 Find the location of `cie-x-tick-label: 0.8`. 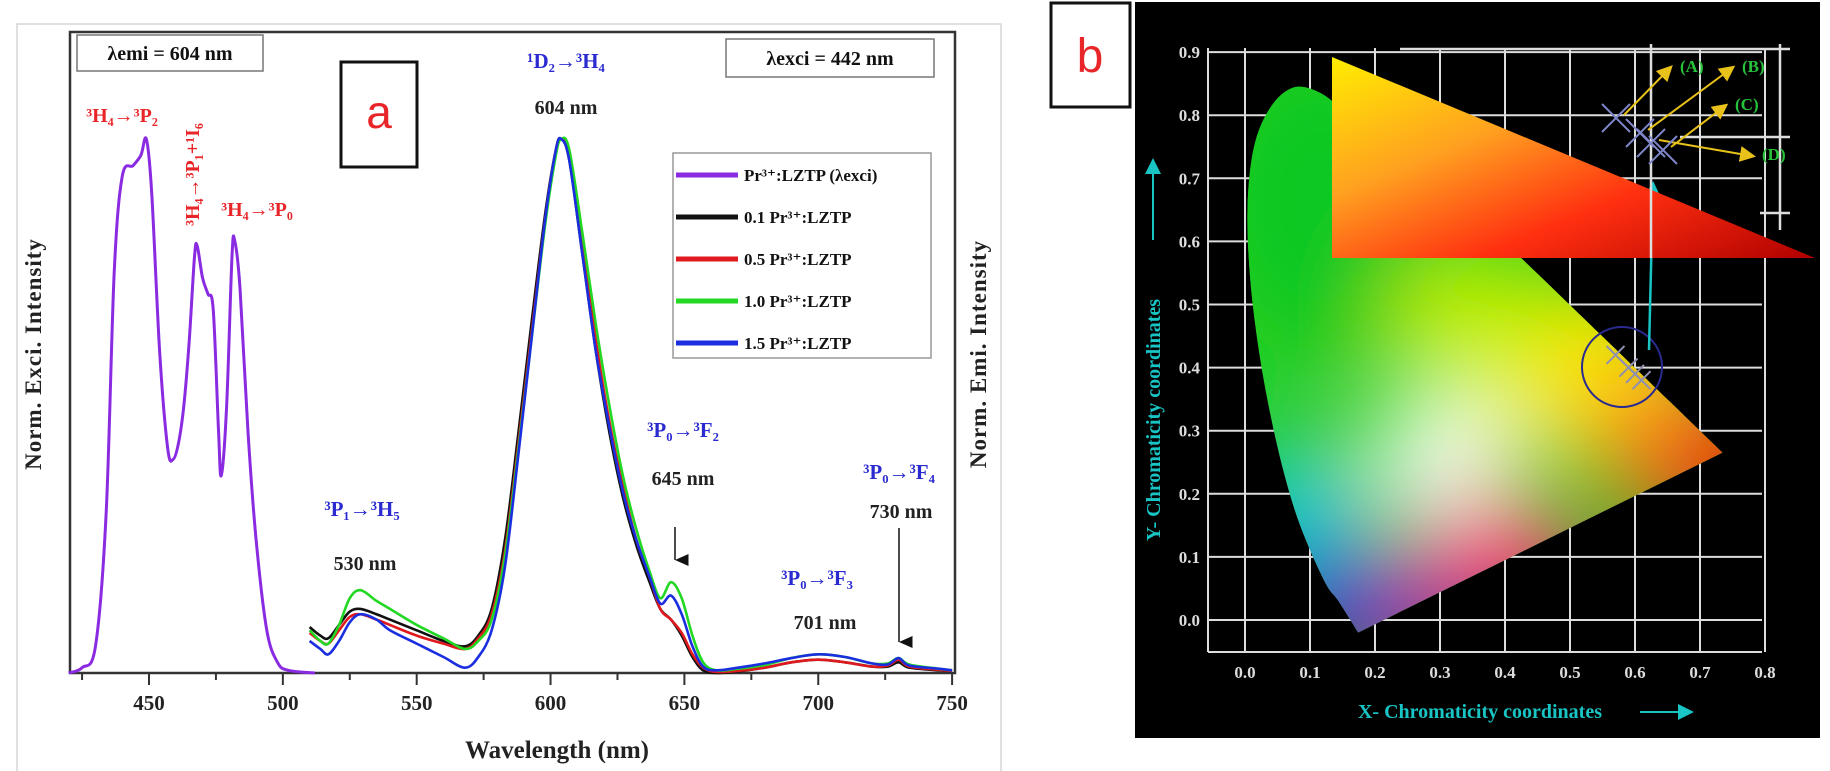

cie-x-tick-label: 0.8 is located at coordinates (1764, 672).